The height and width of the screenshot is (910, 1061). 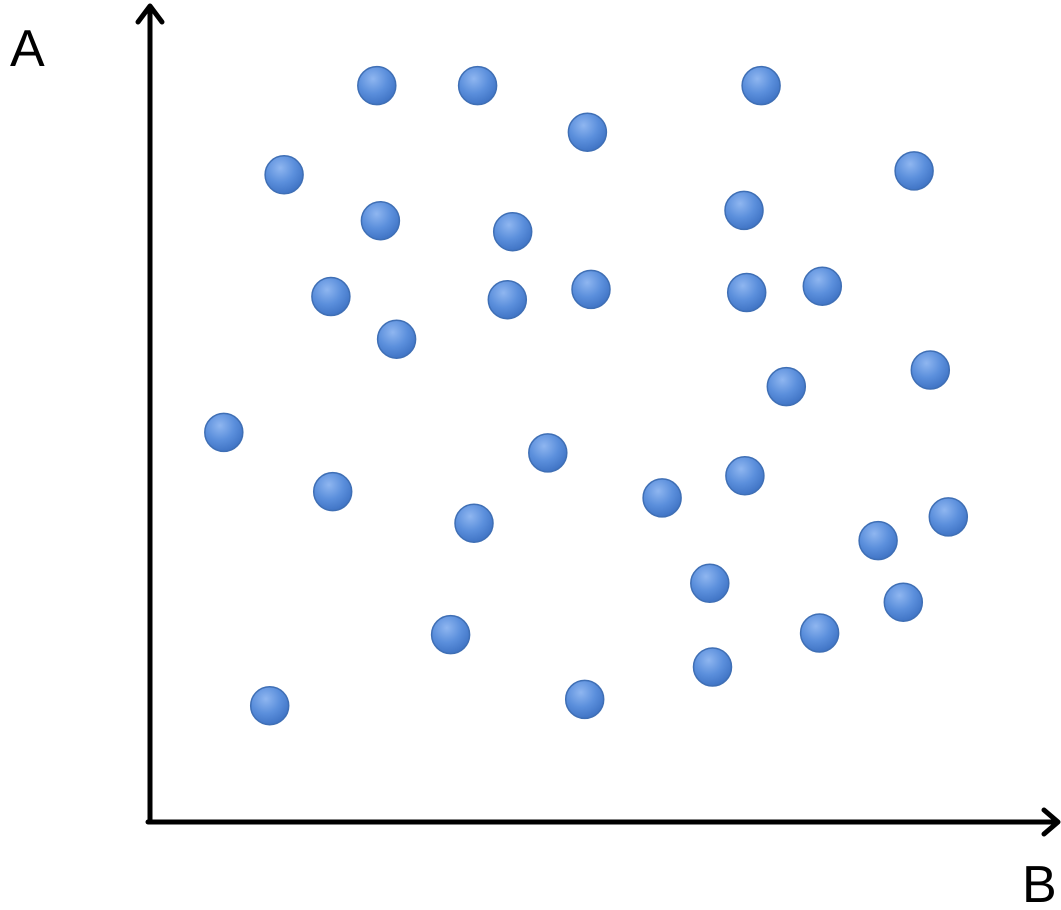 What do you see at coordinates (1039, 883) in the screenshot?
I see `x-axis-label: B` at bounding box center [1039, 883].